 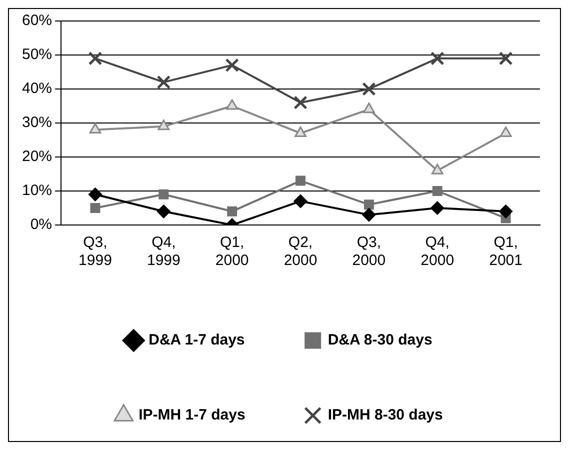 I want to click on y-tick-label: 0%, so click(x=41, y=225).